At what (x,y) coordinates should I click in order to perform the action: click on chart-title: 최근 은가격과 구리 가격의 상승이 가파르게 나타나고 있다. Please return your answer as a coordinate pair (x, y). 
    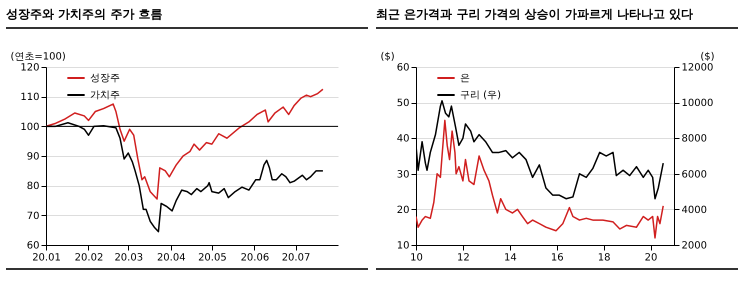
    Looking at the image, I should click on (557, 16).